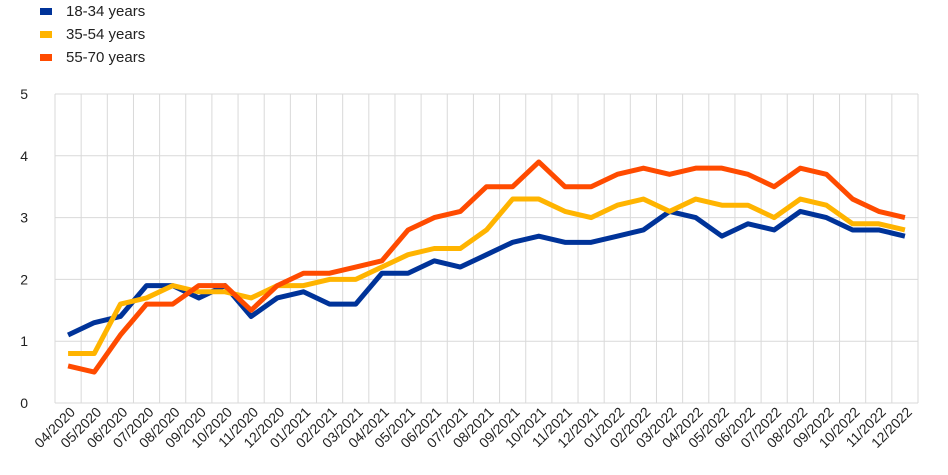  Describe the element at coordinates (106, 34) in the screenshot. I see `legend-label-35-54: 35-54 years` at that location.